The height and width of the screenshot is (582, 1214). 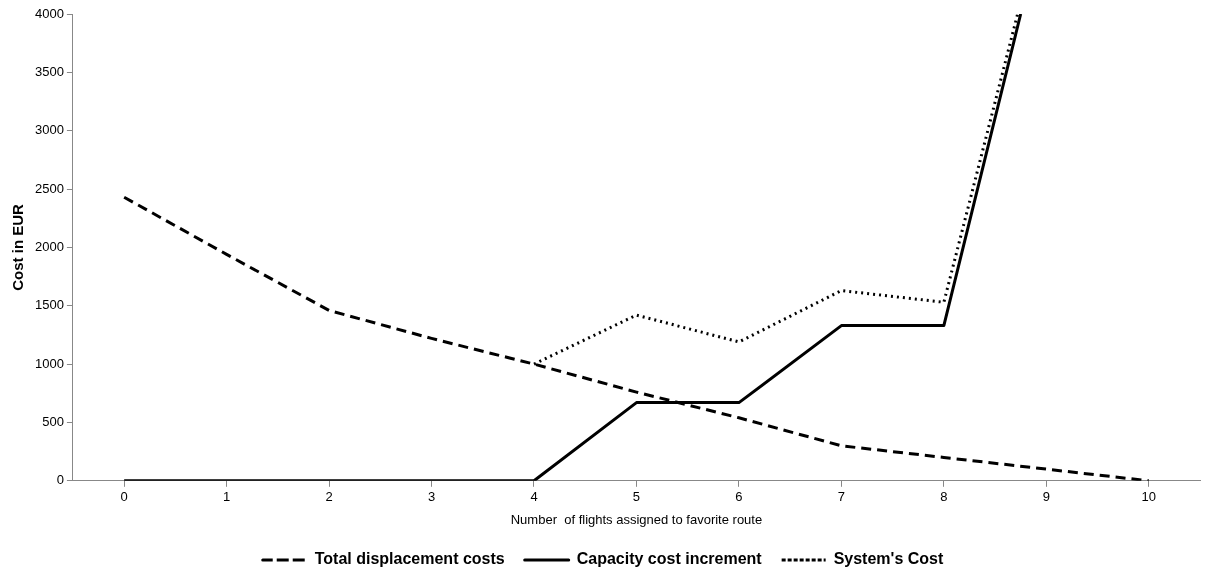 What do you see at coordinates (1046, 497) in the screenshot?
I see `x-tick-label: 9` at bounding box center [1046, 497].